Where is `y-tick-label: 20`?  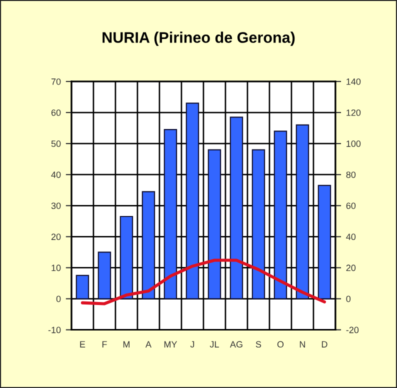
y-tick-label: 20 is located at coordinates (56, 237).